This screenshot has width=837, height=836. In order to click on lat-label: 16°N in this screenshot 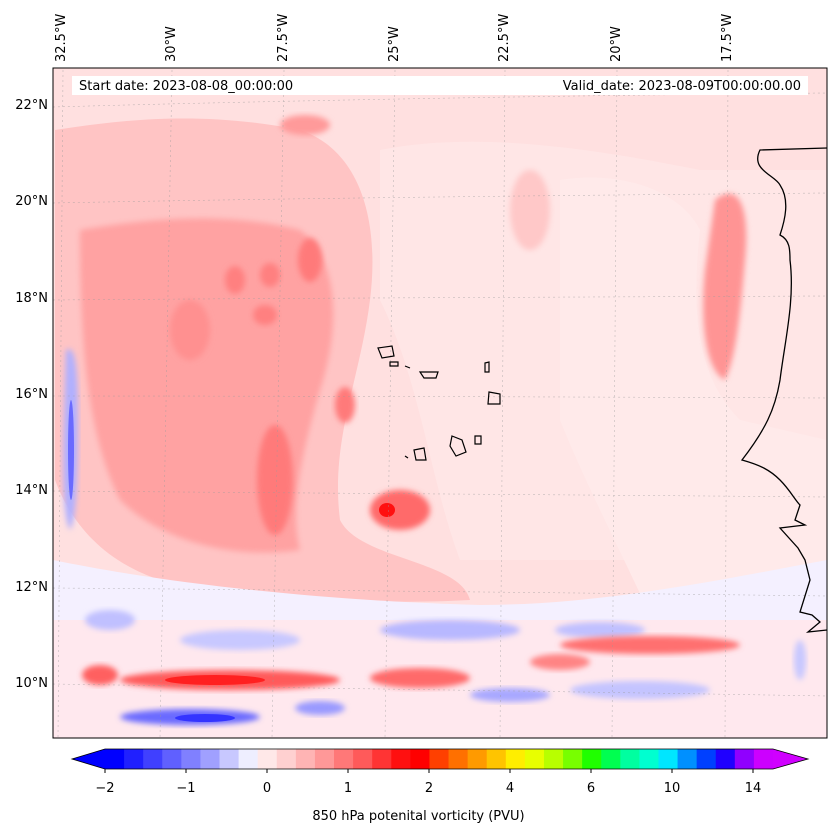, I will do `click(31, 394)`.